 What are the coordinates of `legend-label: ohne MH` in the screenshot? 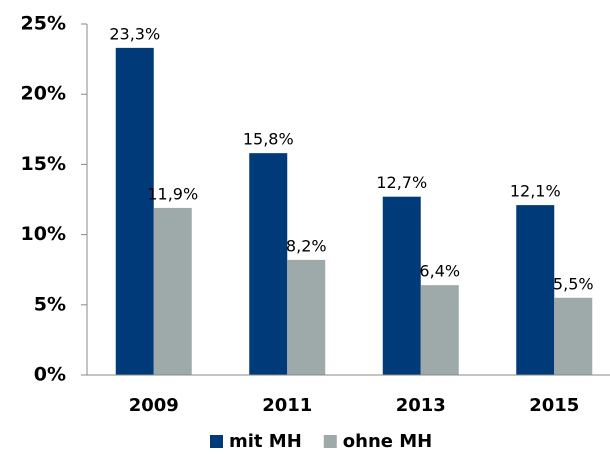 It's located at (387, 441).